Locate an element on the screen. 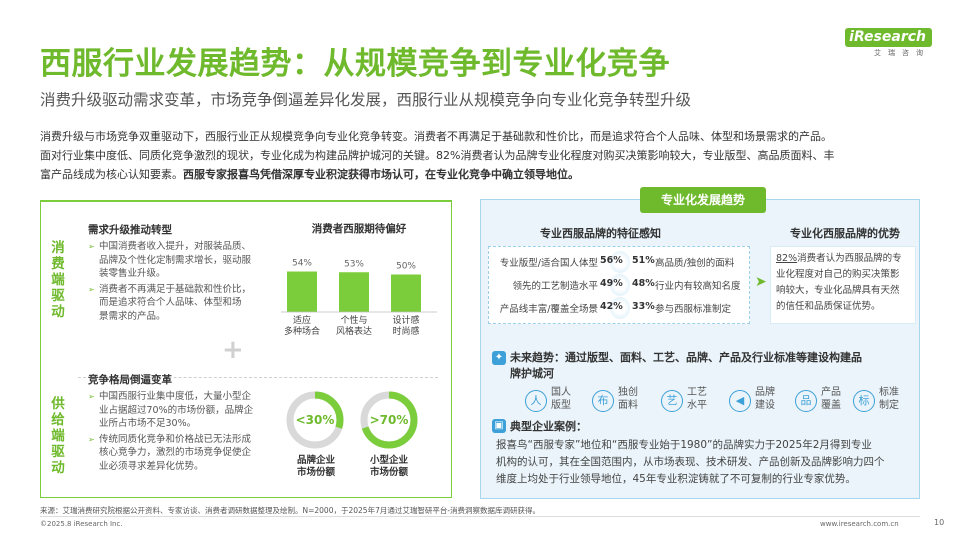  future-line: 牌护城河 is located at coordinates (532, 373).